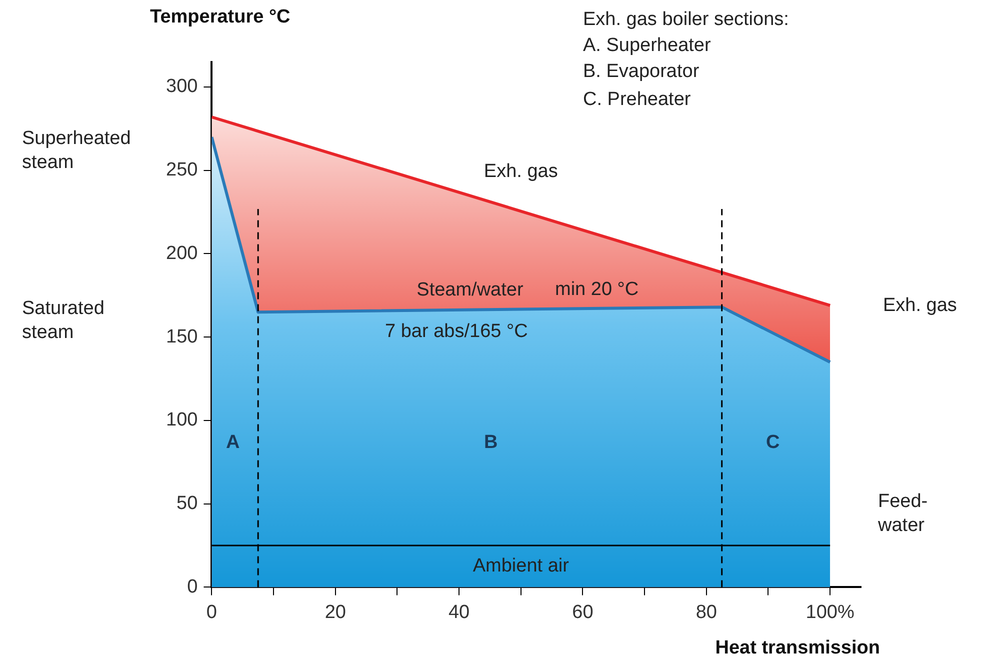 This screenshot has width=991, height=661. I want to click on y-tick-label: 250, so click(182, 170).